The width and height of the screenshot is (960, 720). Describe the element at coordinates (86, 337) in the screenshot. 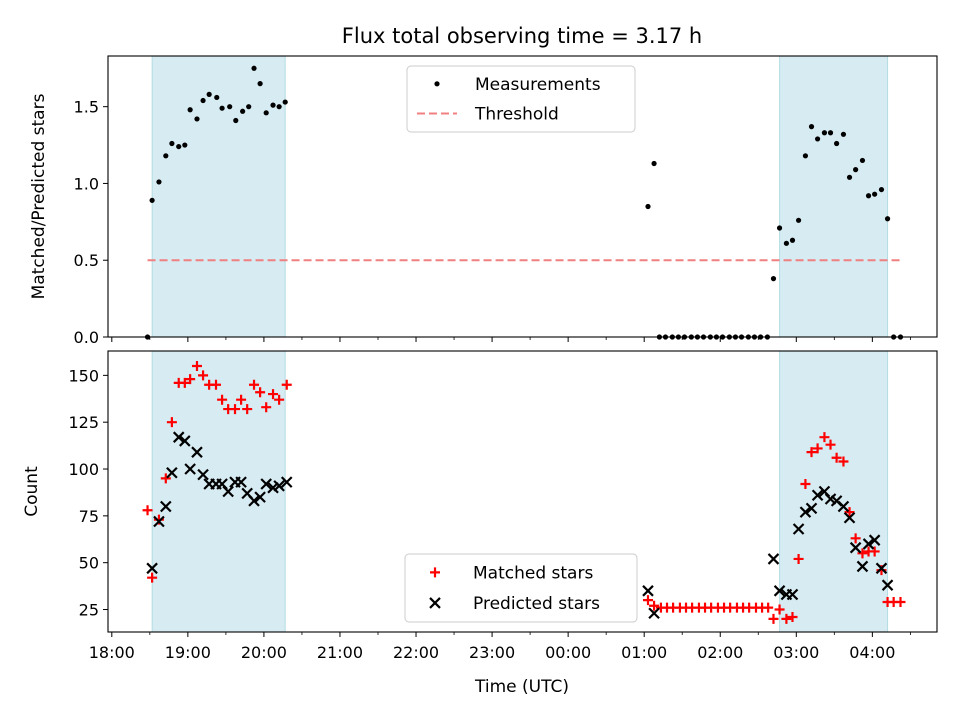

I see `y-tick-label: 0.0` at that location.